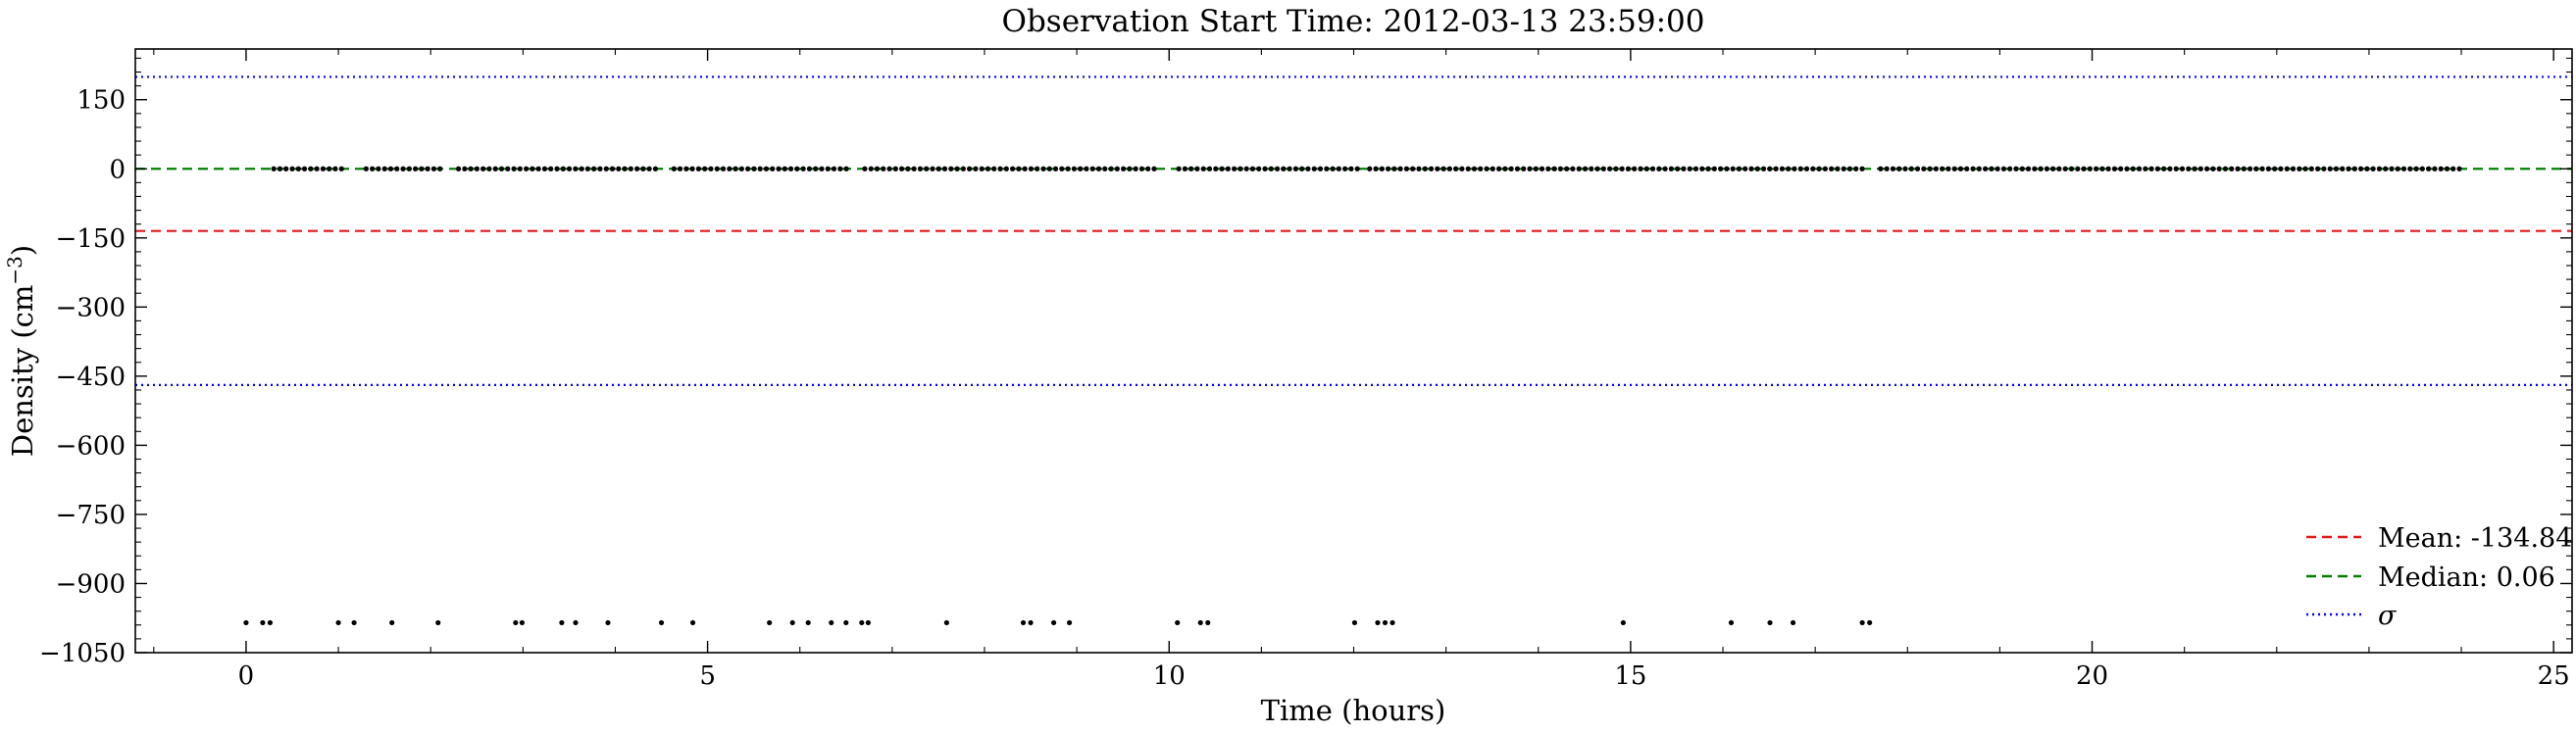 The image size is (2576, 733). Describe the element at coordinates (118, 170) in the screenshot. I see `y-tick-label-1: 0` at that location.